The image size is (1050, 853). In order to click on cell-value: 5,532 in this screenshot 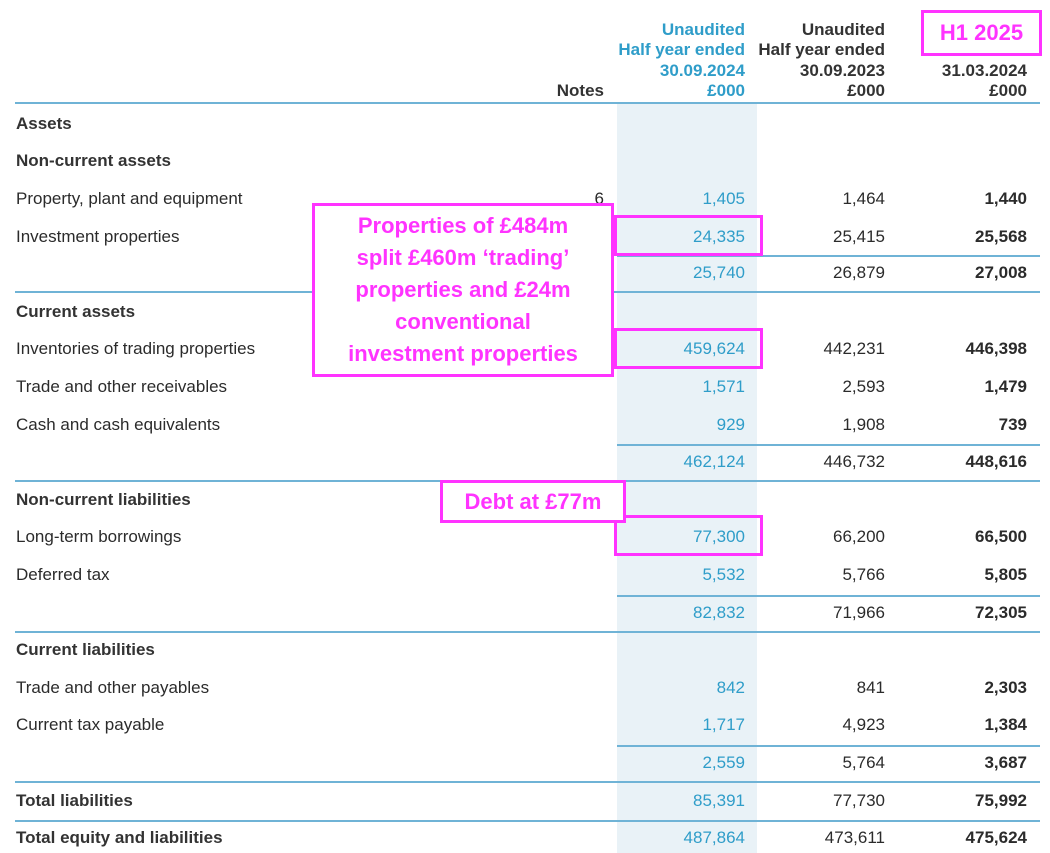, I will do `click(723, 574)`.